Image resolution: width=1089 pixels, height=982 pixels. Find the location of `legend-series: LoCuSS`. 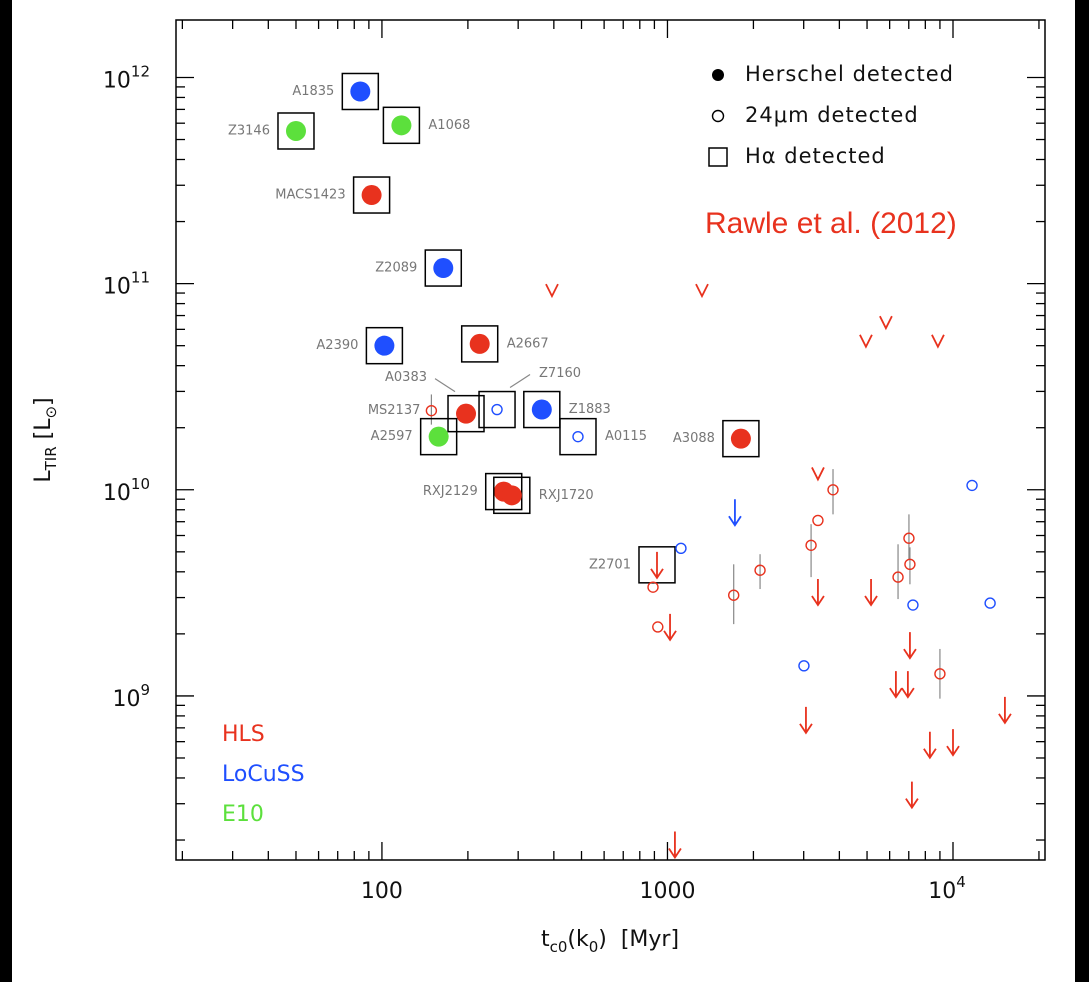

legend-series: LoCuSS is located at coordinates (263, 774).